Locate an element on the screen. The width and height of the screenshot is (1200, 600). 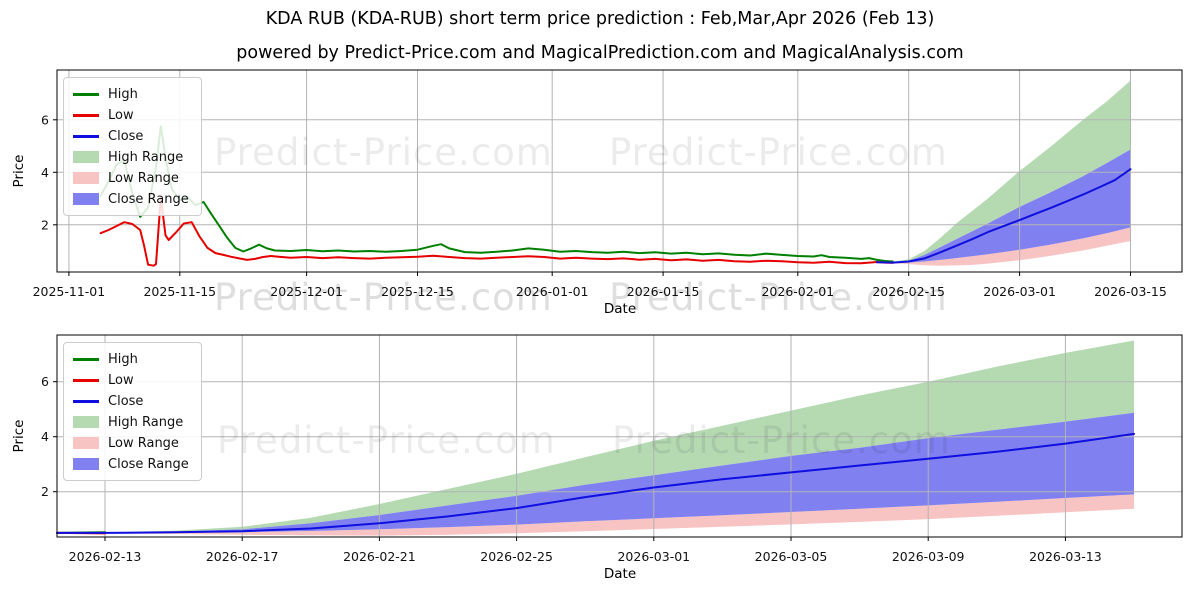
low-range-band is located at coordinates (1011, 246).